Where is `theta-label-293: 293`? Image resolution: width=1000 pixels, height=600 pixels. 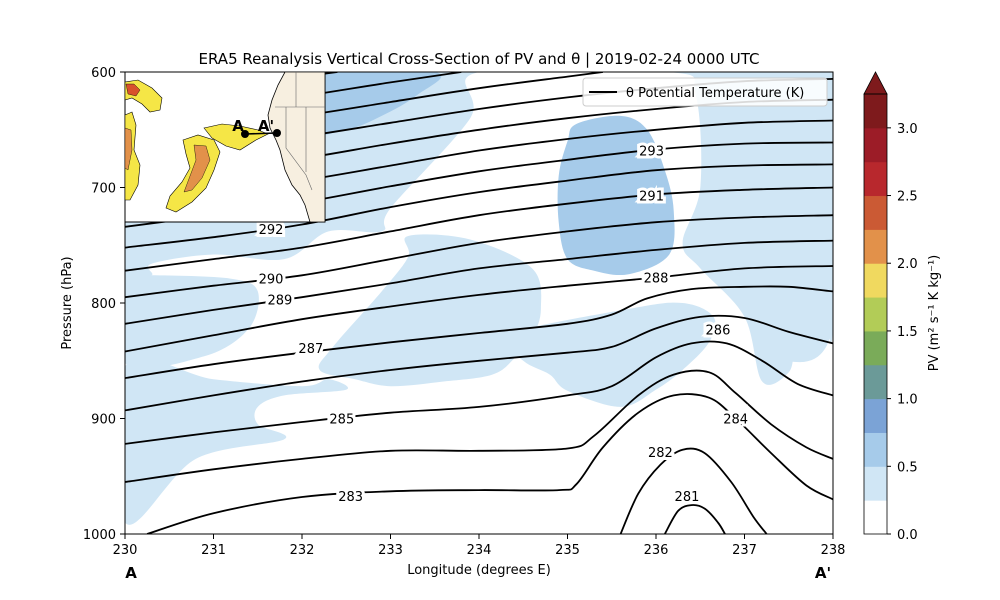
theta-label-293: 293 is located at coordinates (651, 152).